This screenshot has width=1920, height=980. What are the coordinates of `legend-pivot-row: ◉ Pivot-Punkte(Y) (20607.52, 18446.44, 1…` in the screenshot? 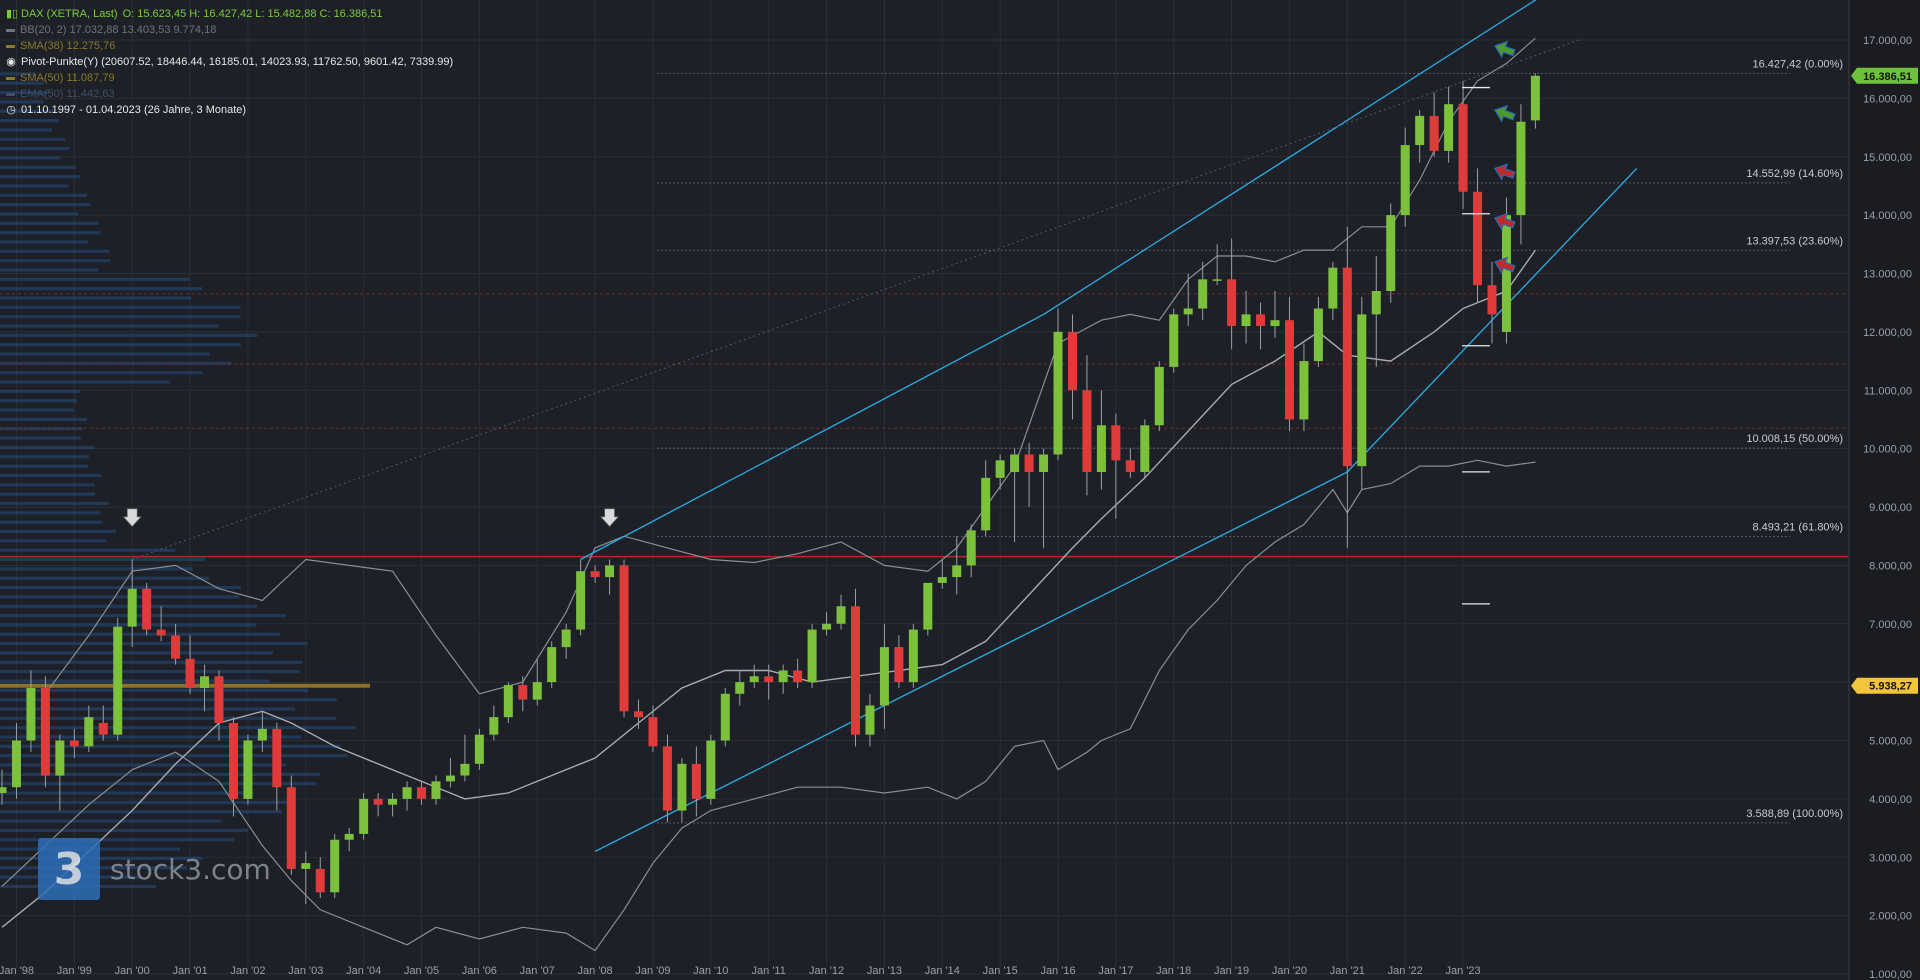 It's located at (229, 62).